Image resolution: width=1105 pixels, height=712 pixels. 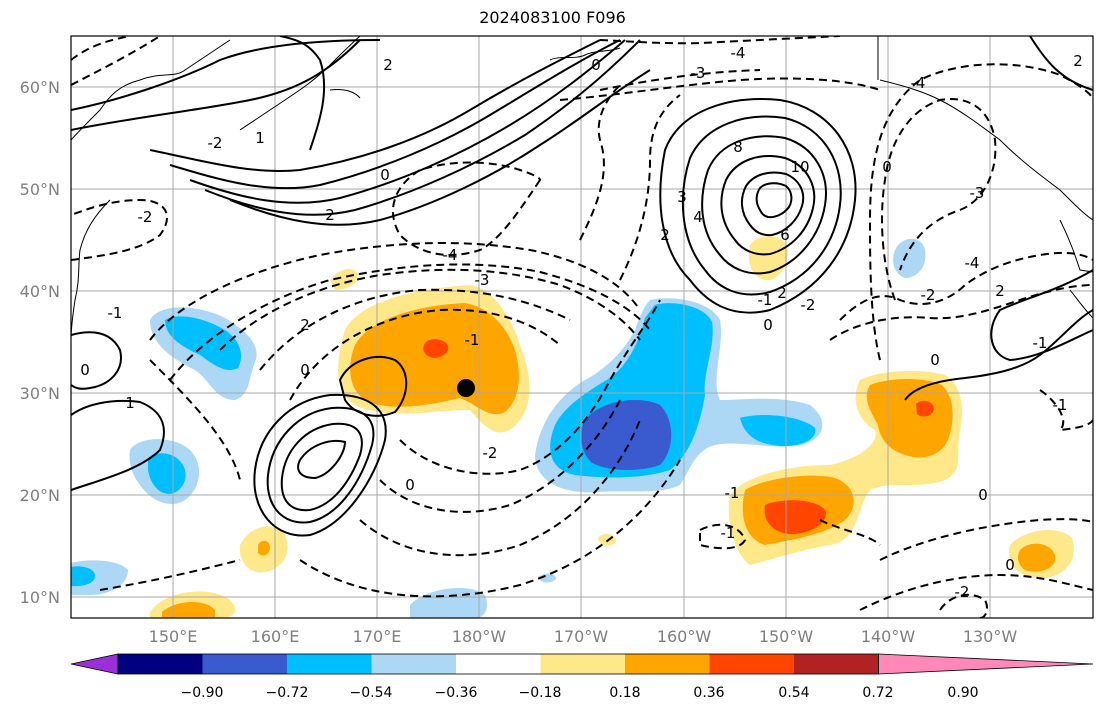 I want to click on colorbar, so click(x=582, y=664).